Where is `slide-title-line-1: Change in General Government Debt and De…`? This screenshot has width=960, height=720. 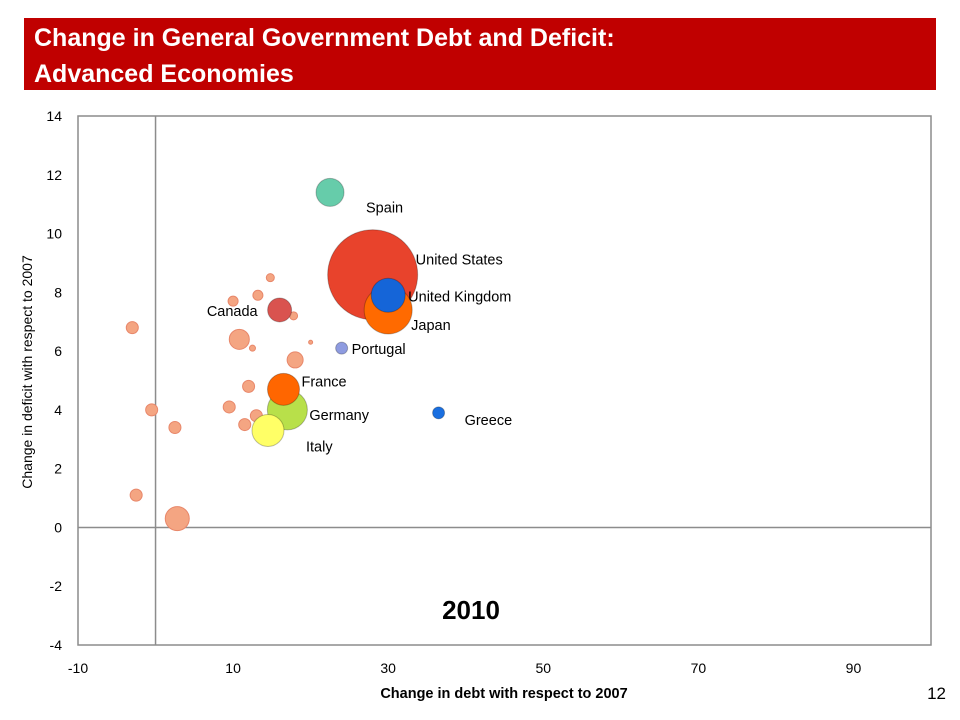 slide-title-line-1: Change in General Government Debt and De… is located at coordinates (324, 38).